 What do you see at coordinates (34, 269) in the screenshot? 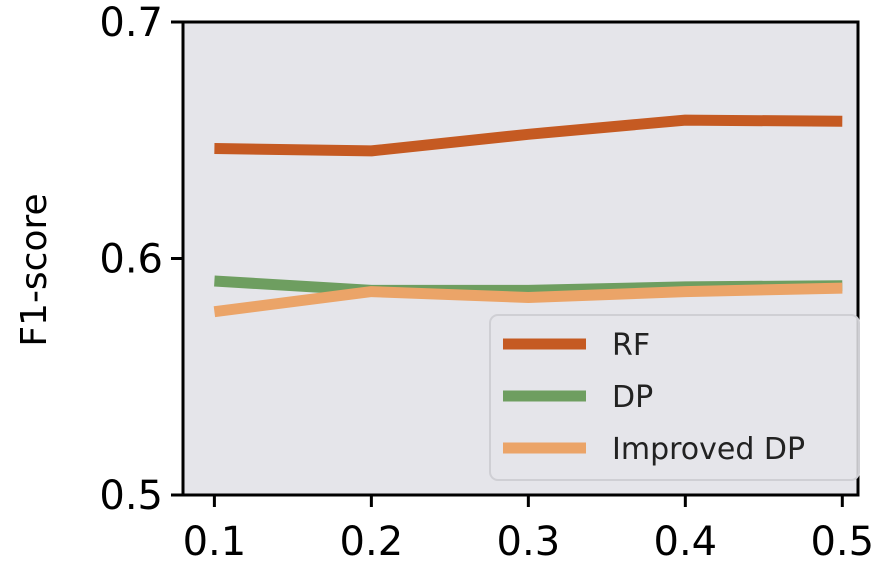
I see `y-axis-label: F1-score` at bounding box center [34, 269].